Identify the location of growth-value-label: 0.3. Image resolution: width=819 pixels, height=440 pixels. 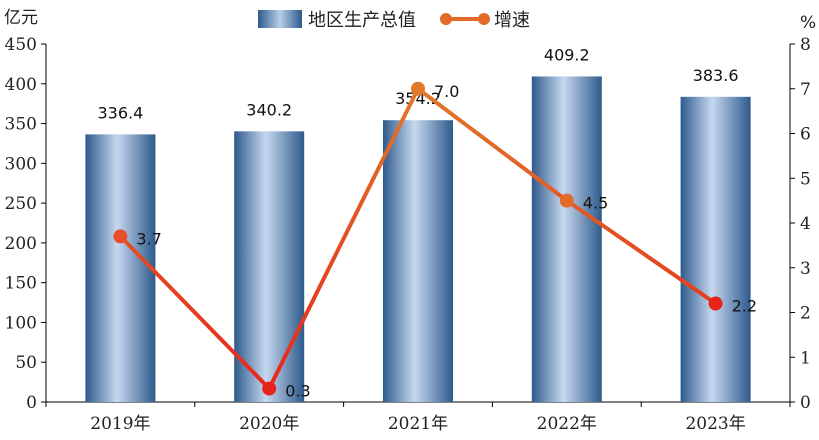
(297, 391).